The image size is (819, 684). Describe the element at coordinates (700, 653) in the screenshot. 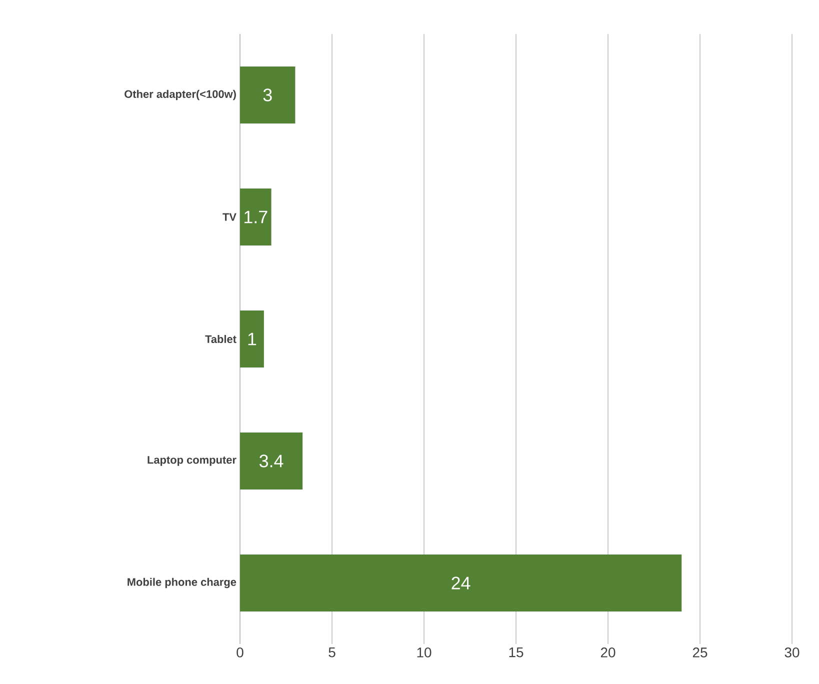

I see `x-tick-label: 25` at that location.